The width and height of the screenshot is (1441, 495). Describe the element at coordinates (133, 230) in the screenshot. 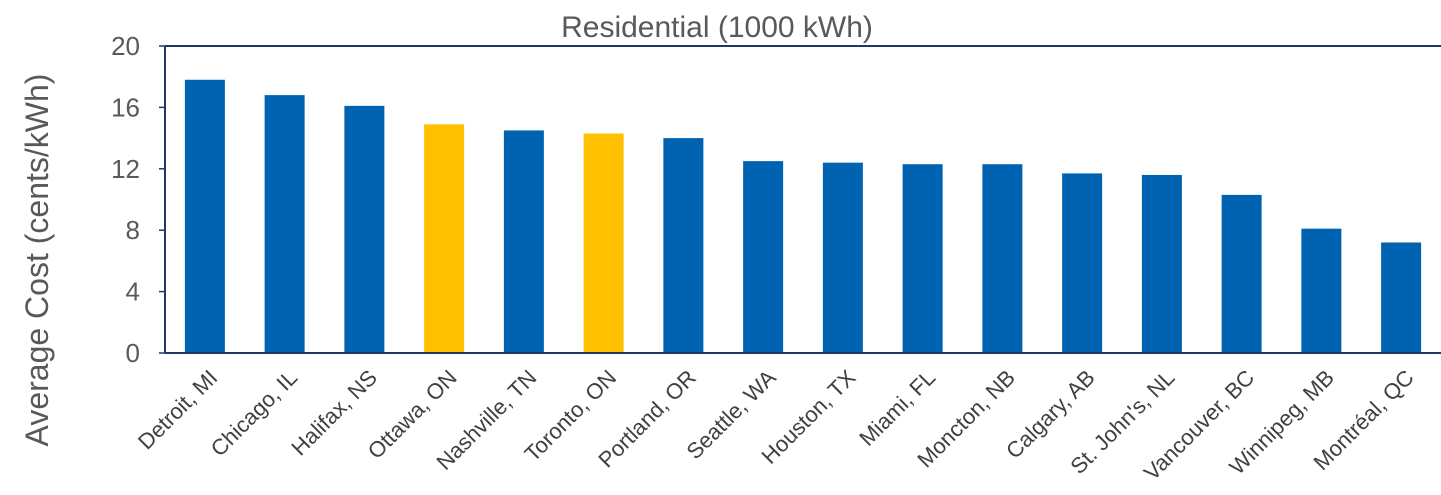

I see `y-tick-label: 8` at that location.